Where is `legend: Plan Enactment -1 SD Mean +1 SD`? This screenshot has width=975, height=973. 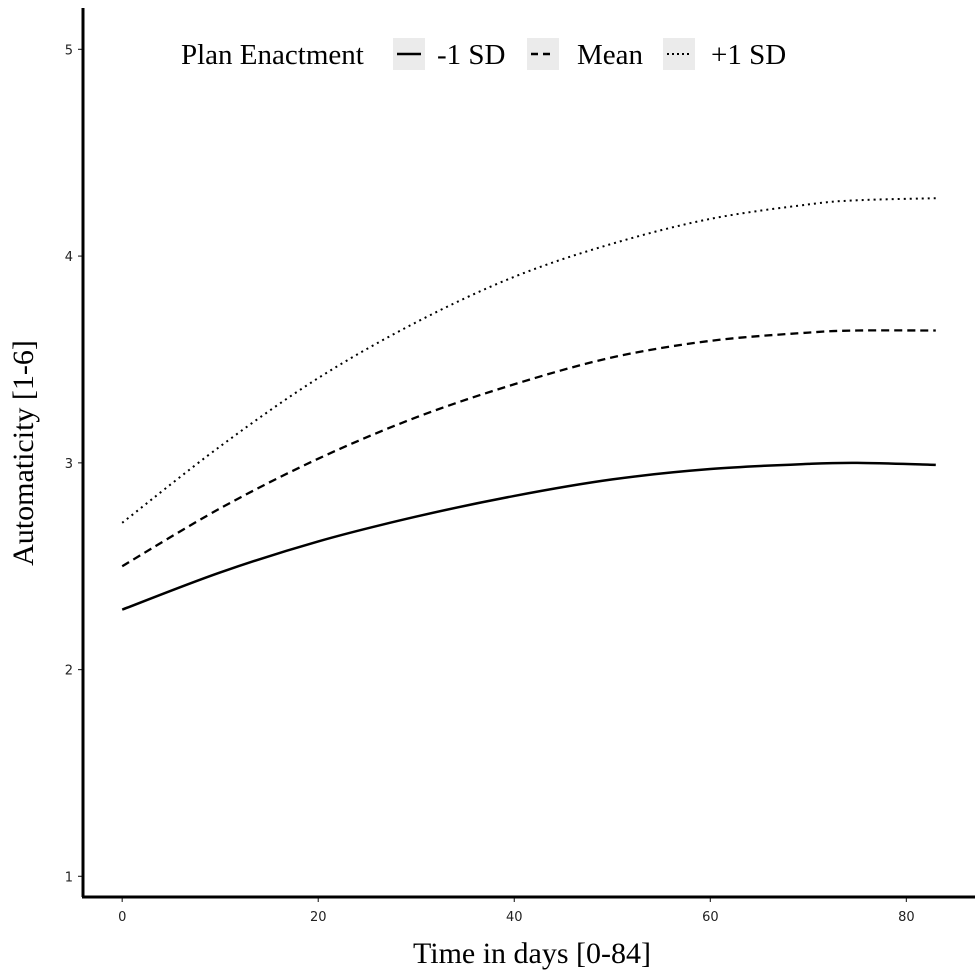 legend: Plan Enactment -1 SD Mean +1 SD is located at coordinates (483, 54).